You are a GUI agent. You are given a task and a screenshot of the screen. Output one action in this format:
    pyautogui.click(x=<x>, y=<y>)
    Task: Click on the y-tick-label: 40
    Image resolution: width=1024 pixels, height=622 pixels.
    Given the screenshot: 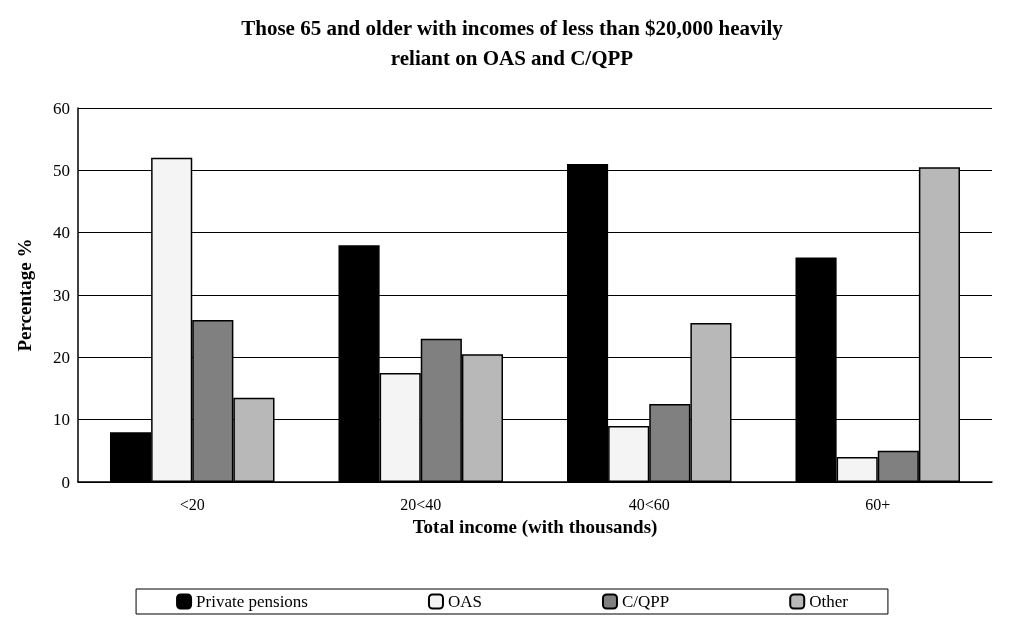 What is the action you would take?
    pyautogui.click(x=61, y=233)
    